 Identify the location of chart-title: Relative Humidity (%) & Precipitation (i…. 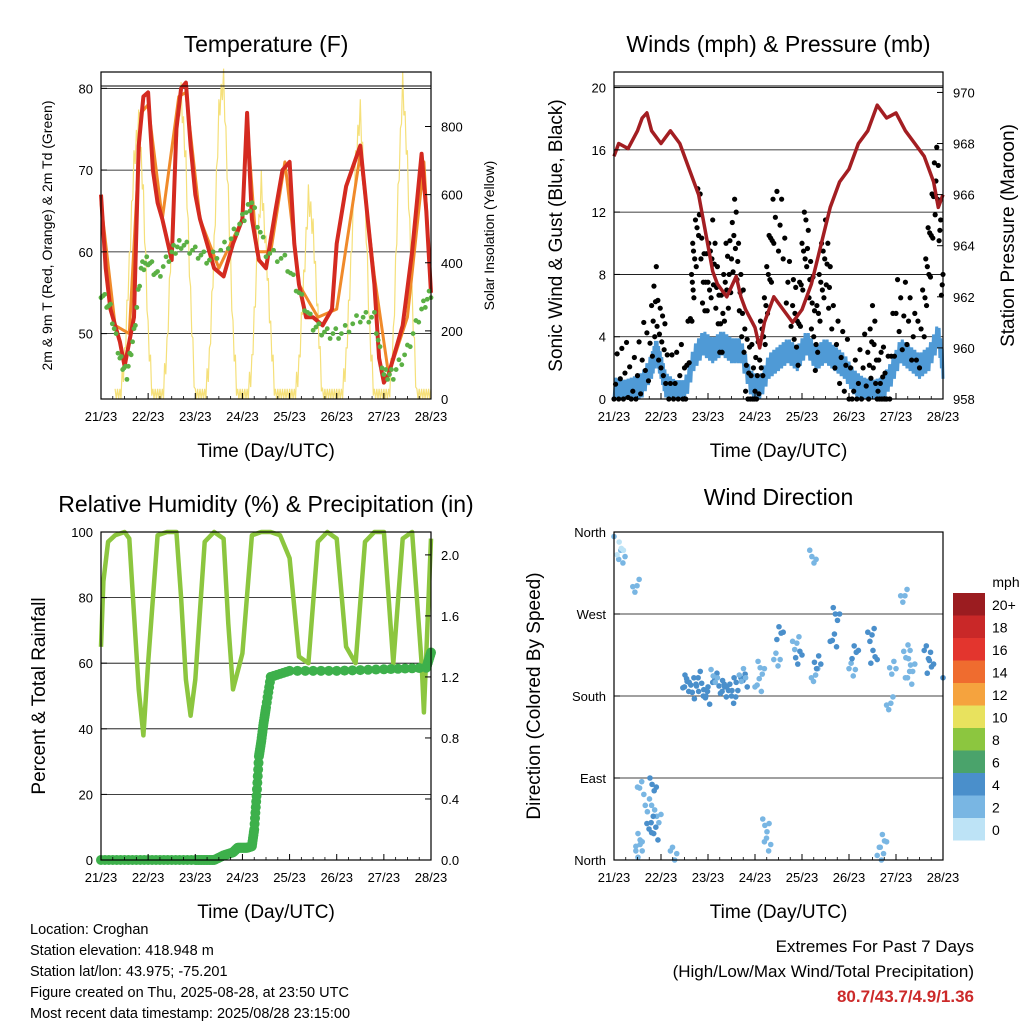
(265, 504).